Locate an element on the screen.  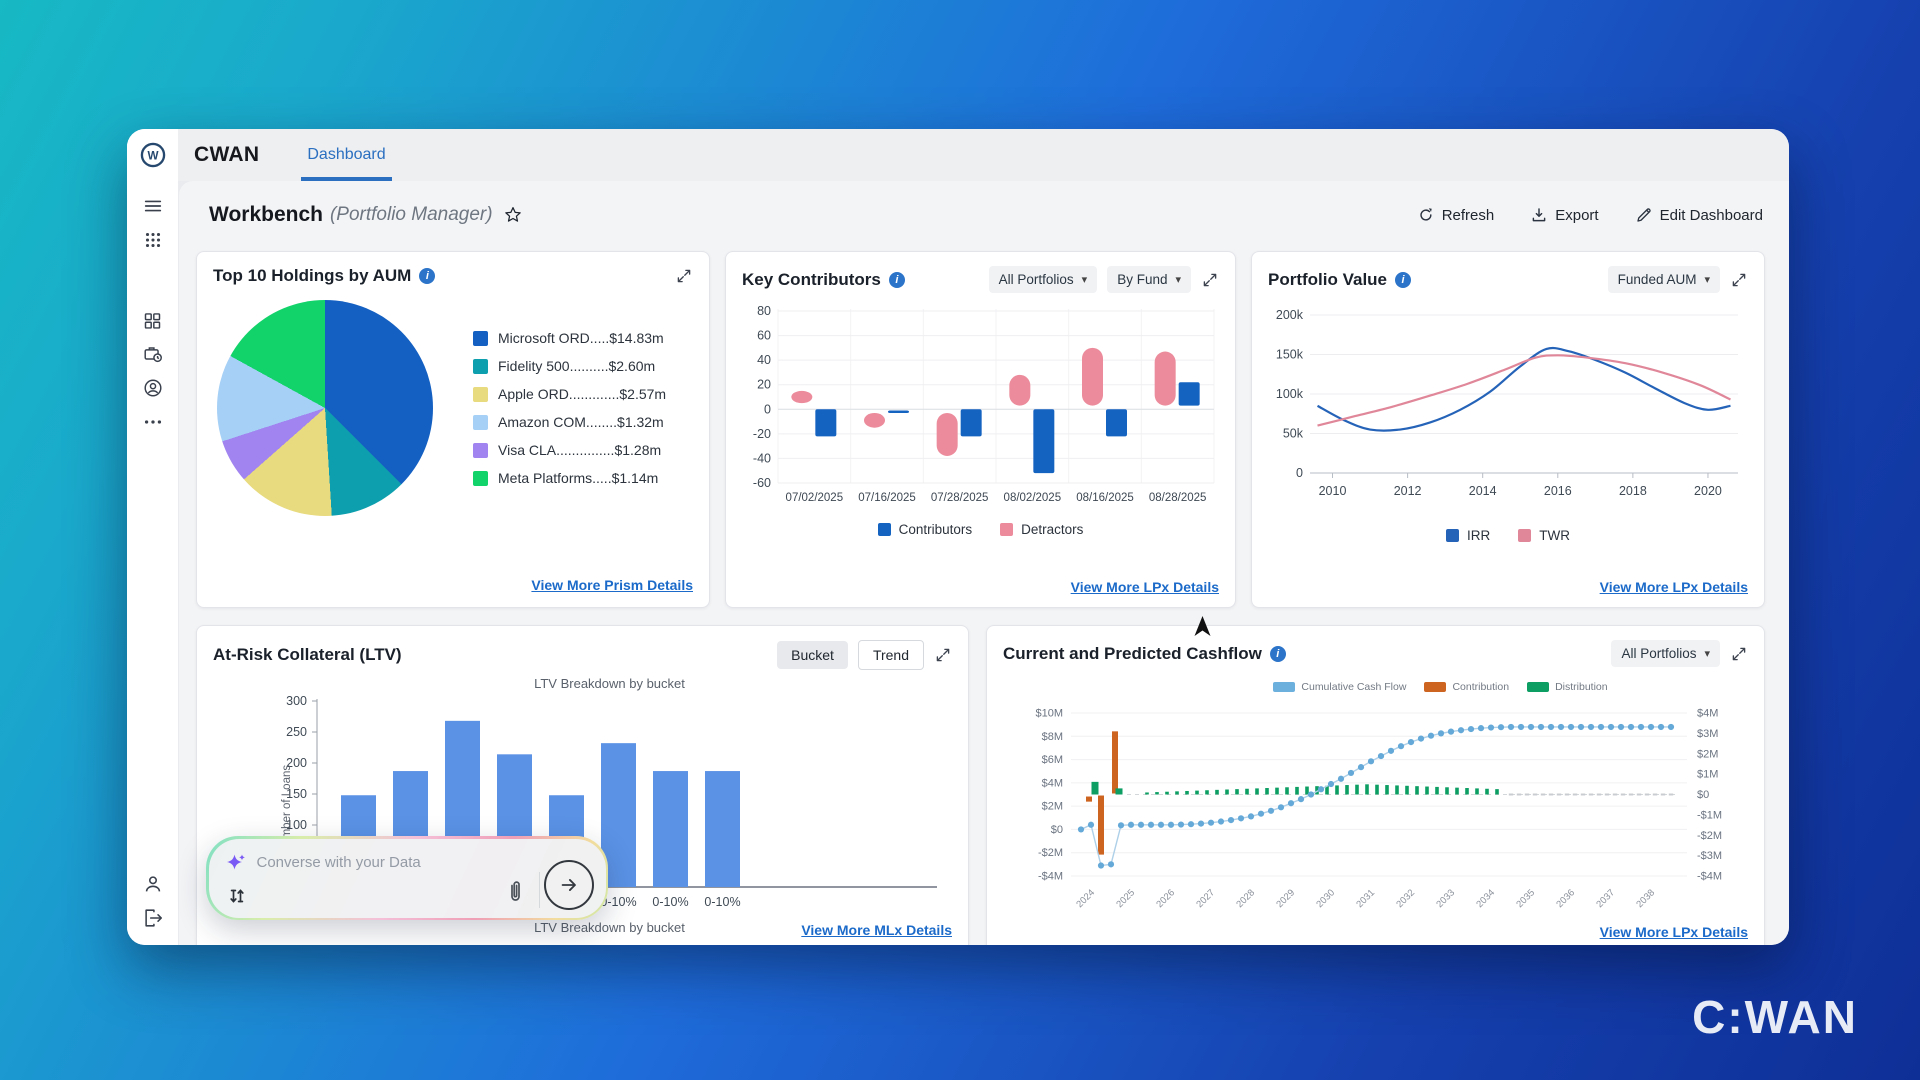
portfolio-value-expand-button is located at coordinates (1739, 280).